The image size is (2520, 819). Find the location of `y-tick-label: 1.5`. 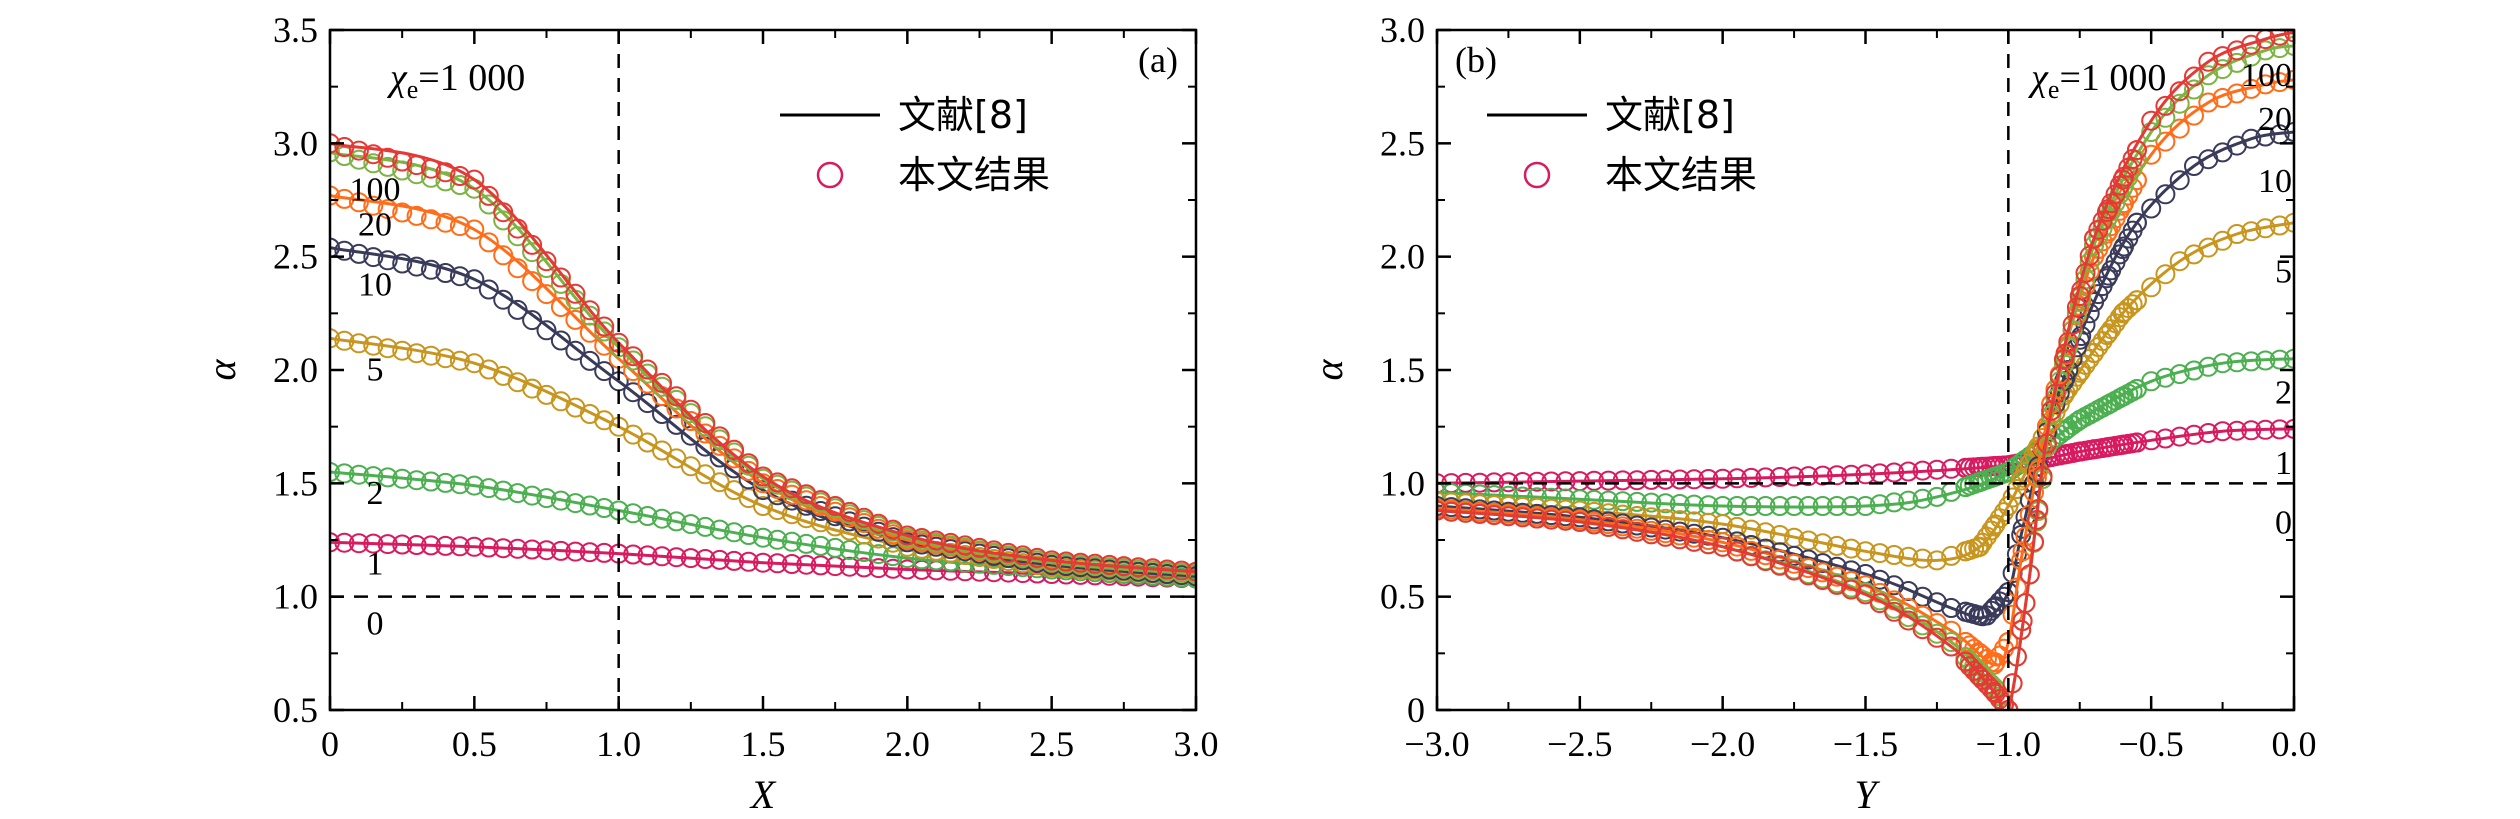

y-tick-label: 1.5 is located at coordinates (1402, 370).